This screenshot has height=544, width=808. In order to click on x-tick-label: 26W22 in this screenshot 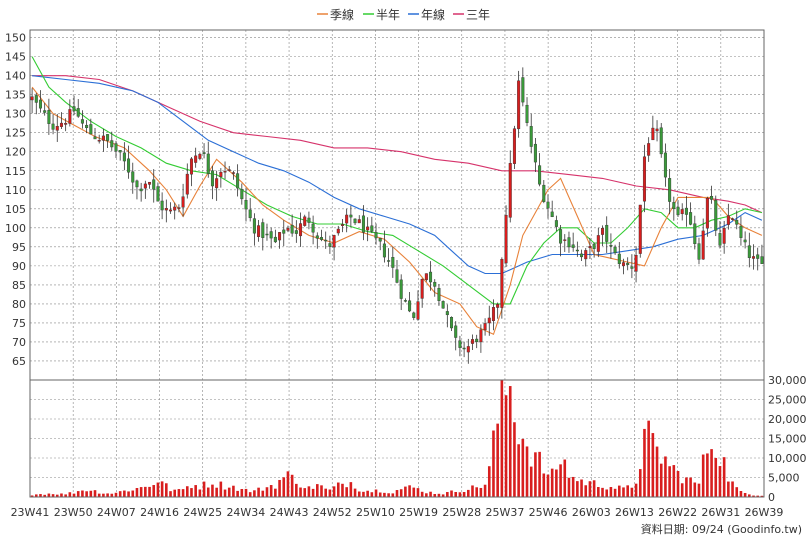, I will do `click(677, 512)`.